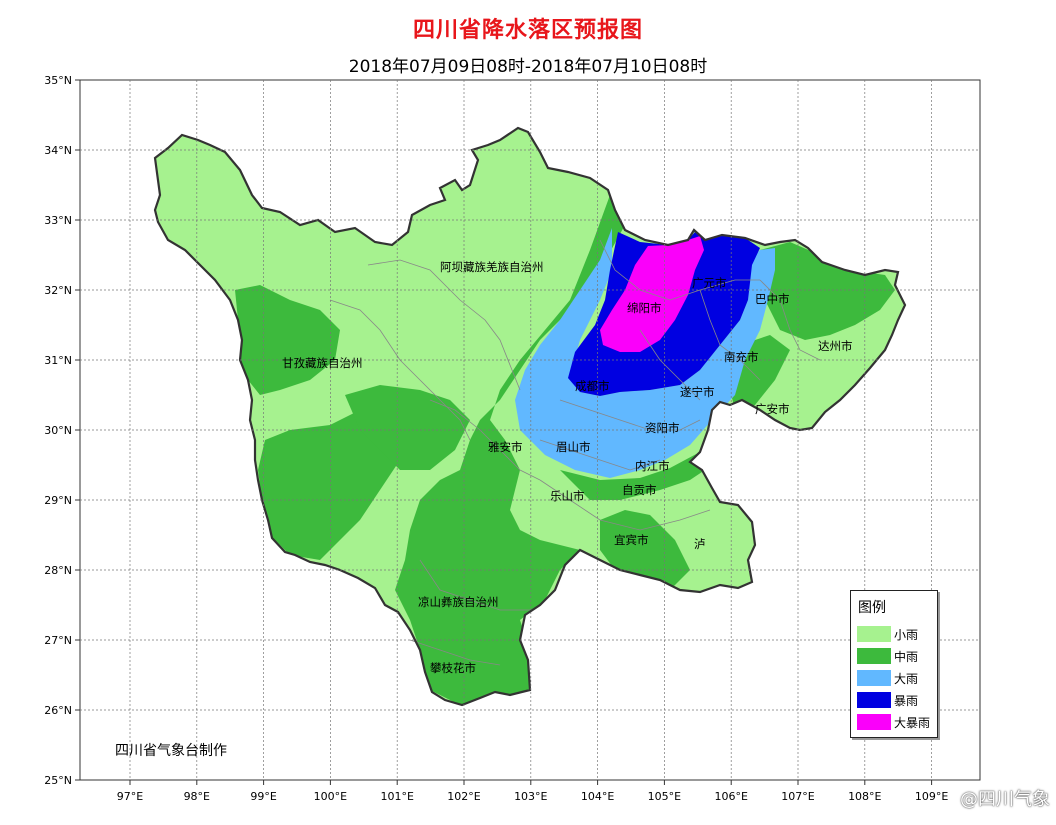 This screenshot has width=1056, height=825. Describe the element at coordinates (864, 796) in the screenshot. I see `lon-label: 108°E` at that location.